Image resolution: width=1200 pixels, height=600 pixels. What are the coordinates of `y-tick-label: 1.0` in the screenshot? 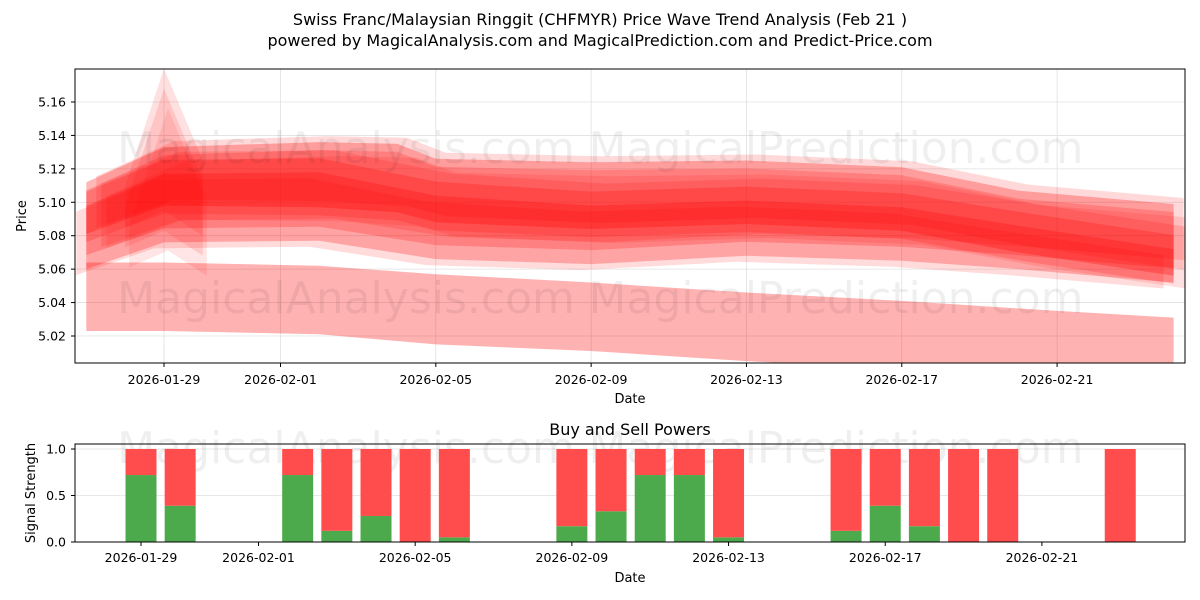 It's located at (56, 449).